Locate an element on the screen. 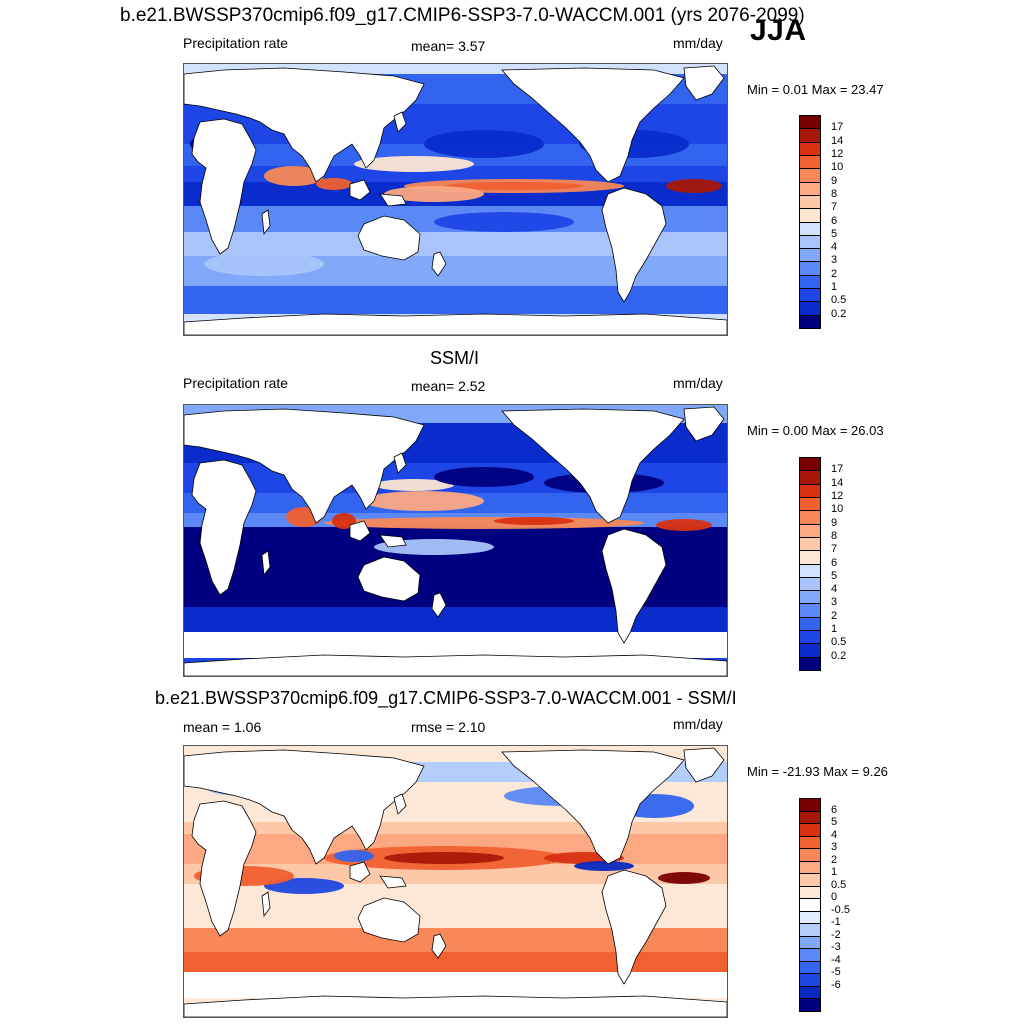  colorbar-tick-label: -5 is located at coordinates (836, 972).